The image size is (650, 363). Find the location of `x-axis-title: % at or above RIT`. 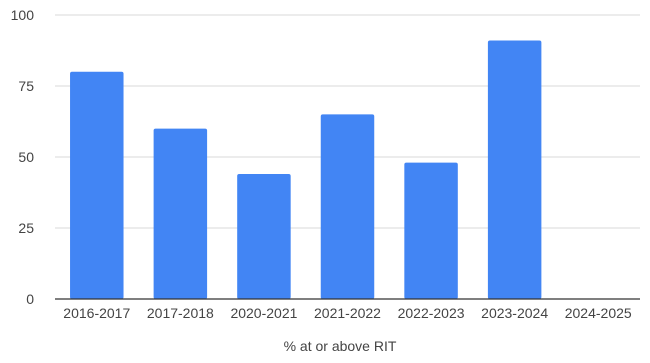

x-axis-title: % at or above RIT is located at coordinates (340, 346).